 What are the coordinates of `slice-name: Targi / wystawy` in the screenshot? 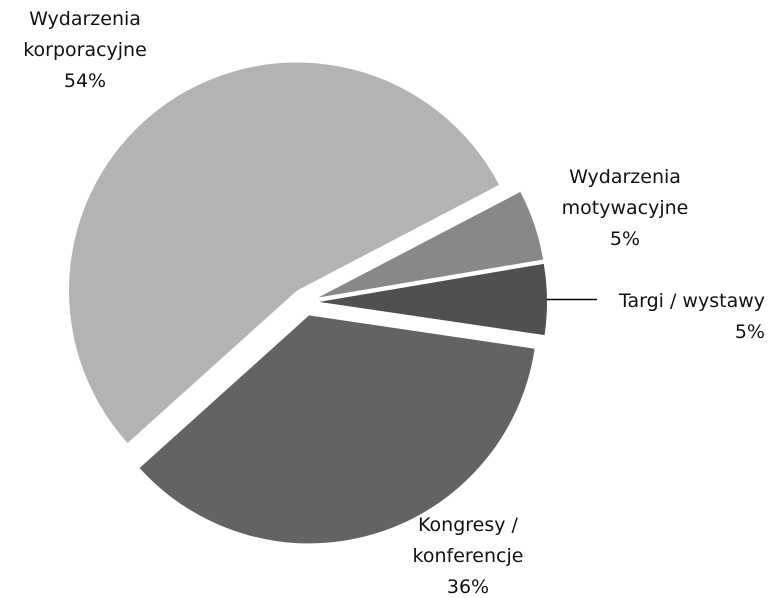 It's located at (692, 301).